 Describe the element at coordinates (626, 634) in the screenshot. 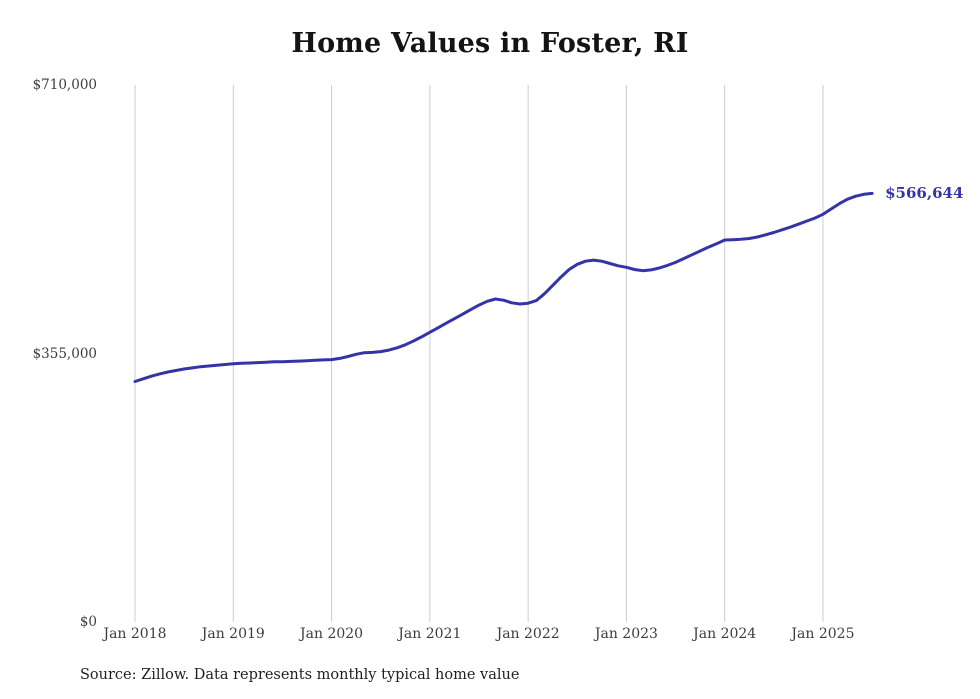

I see `x-axis-label-jan-2023: Jan 2023` at that location.